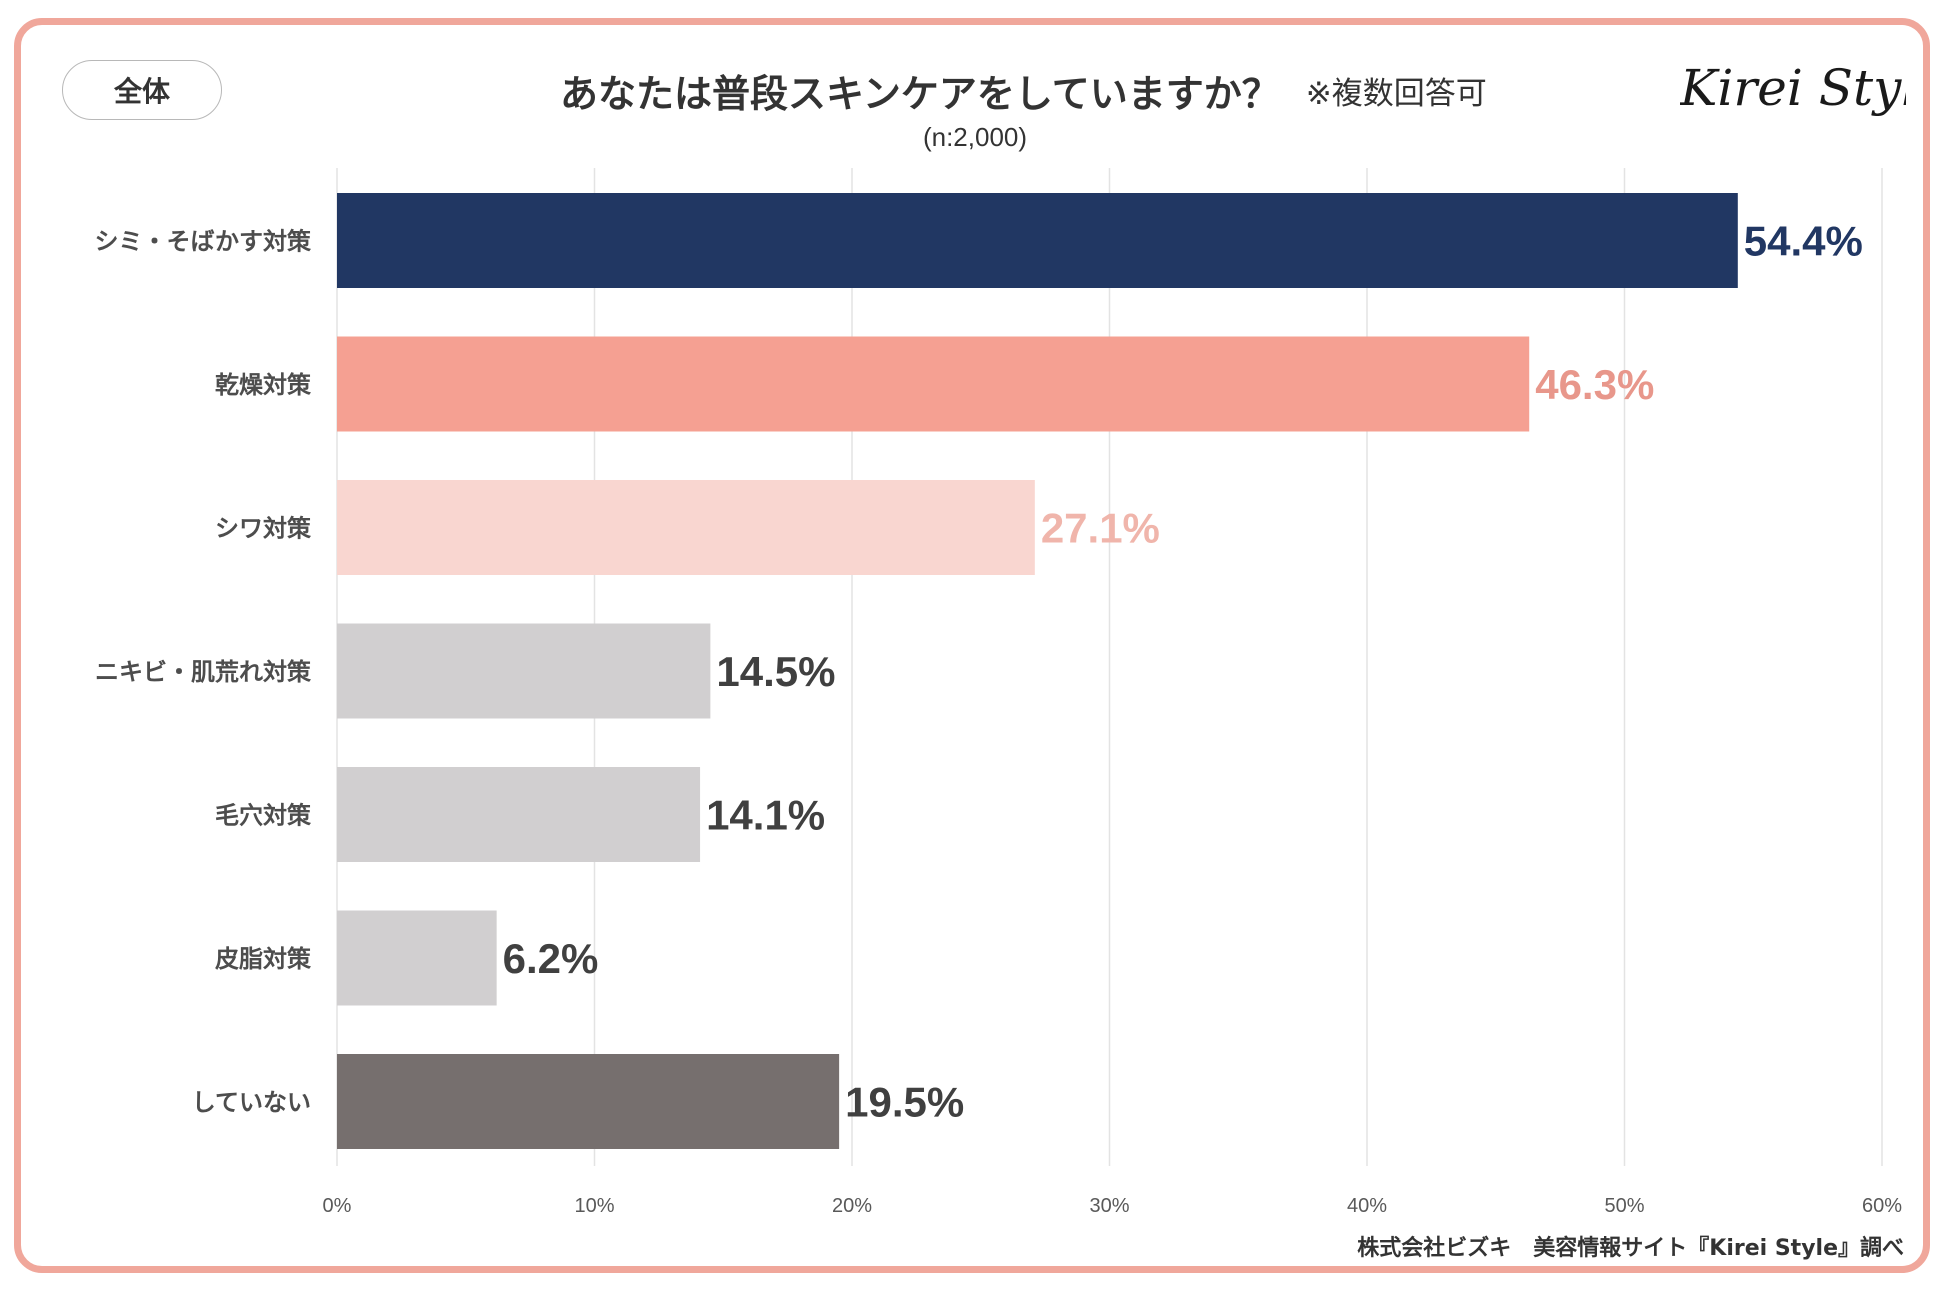 The width and height of the screenshot is (1950, 1295). What do you see at coordinates (1624, 1206) in the screenshot?
I see `x-tick-label: 50%` at bounding box center [1624, 1206].